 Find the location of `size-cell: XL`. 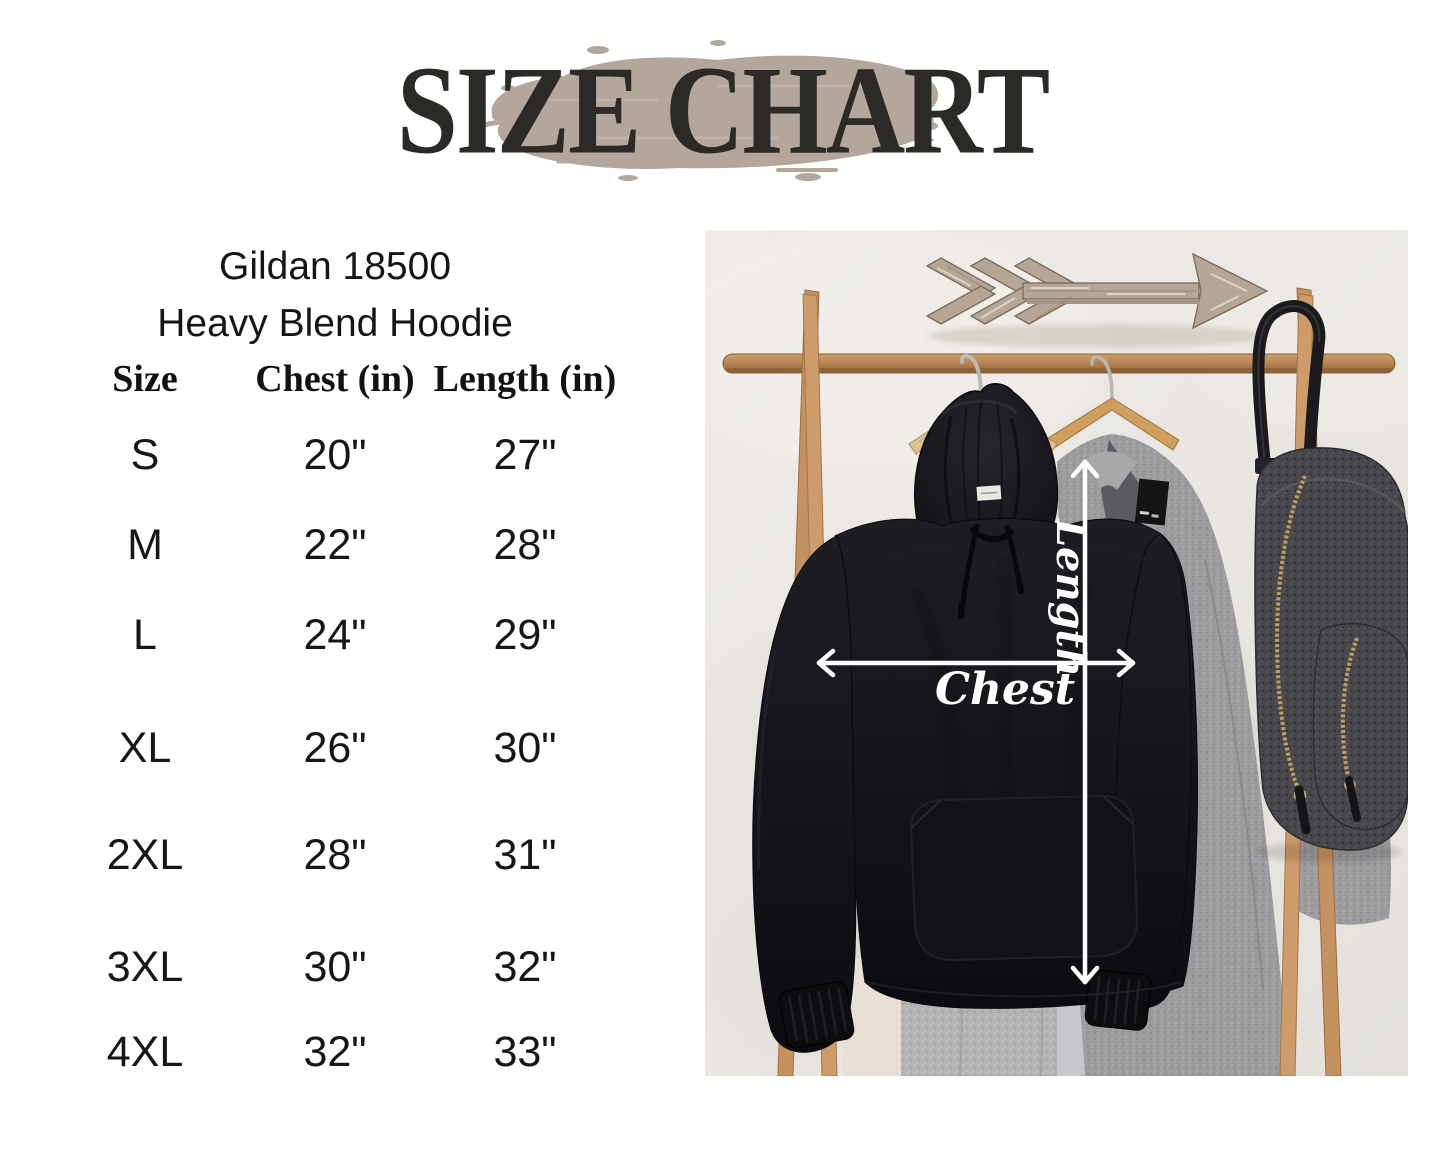

size-cell: XL is located at coordinates (145, 748).